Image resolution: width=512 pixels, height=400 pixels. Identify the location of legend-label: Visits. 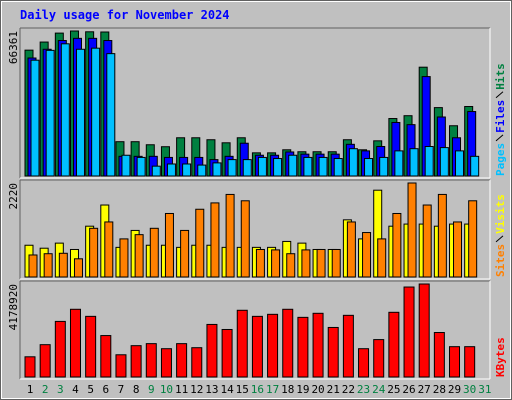
(500, 214).